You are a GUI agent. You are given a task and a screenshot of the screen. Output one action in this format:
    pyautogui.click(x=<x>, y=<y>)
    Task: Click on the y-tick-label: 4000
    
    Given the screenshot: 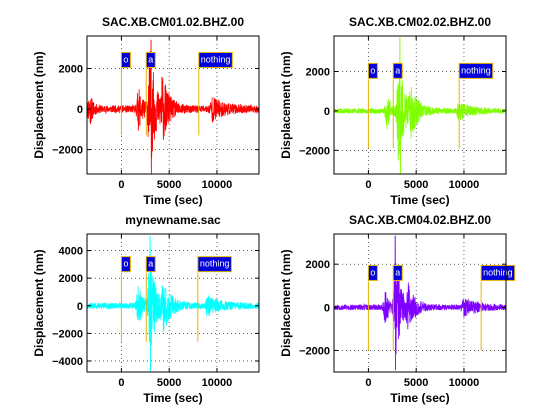 What is the action you would take?
    pyautogui.click(x=71, y=252)
    